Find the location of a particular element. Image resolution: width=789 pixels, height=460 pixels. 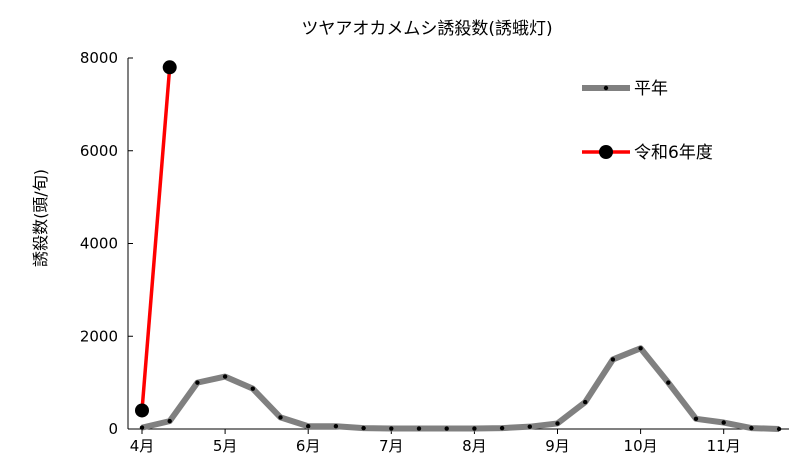

y-tick-label: 8000 is located at coordinates (99, 58).